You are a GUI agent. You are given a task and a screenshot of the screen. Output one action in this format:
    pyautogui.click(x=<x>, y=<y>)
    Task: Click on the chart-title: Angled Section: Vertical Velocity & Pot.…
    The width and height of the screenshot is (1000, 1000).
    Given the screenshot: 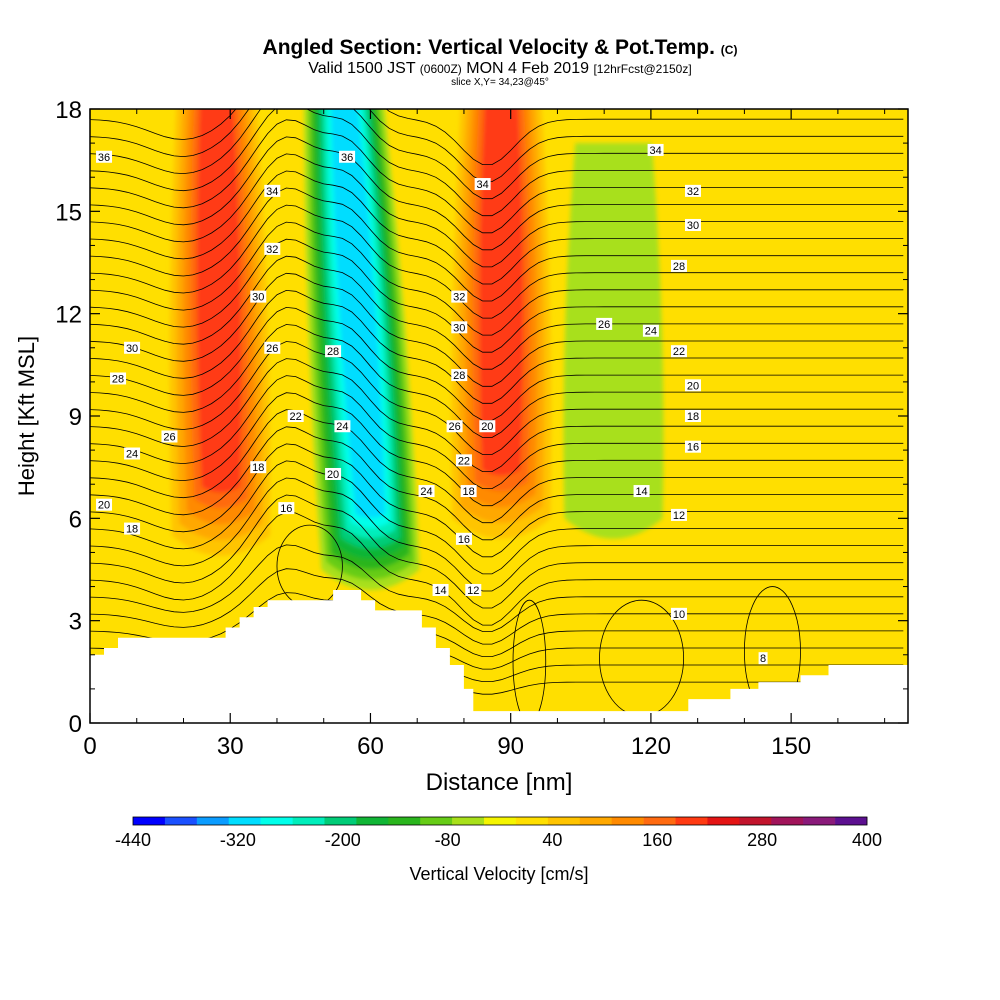 What is the action you would take?
    pyautogui.click(x=500, y=47)
    